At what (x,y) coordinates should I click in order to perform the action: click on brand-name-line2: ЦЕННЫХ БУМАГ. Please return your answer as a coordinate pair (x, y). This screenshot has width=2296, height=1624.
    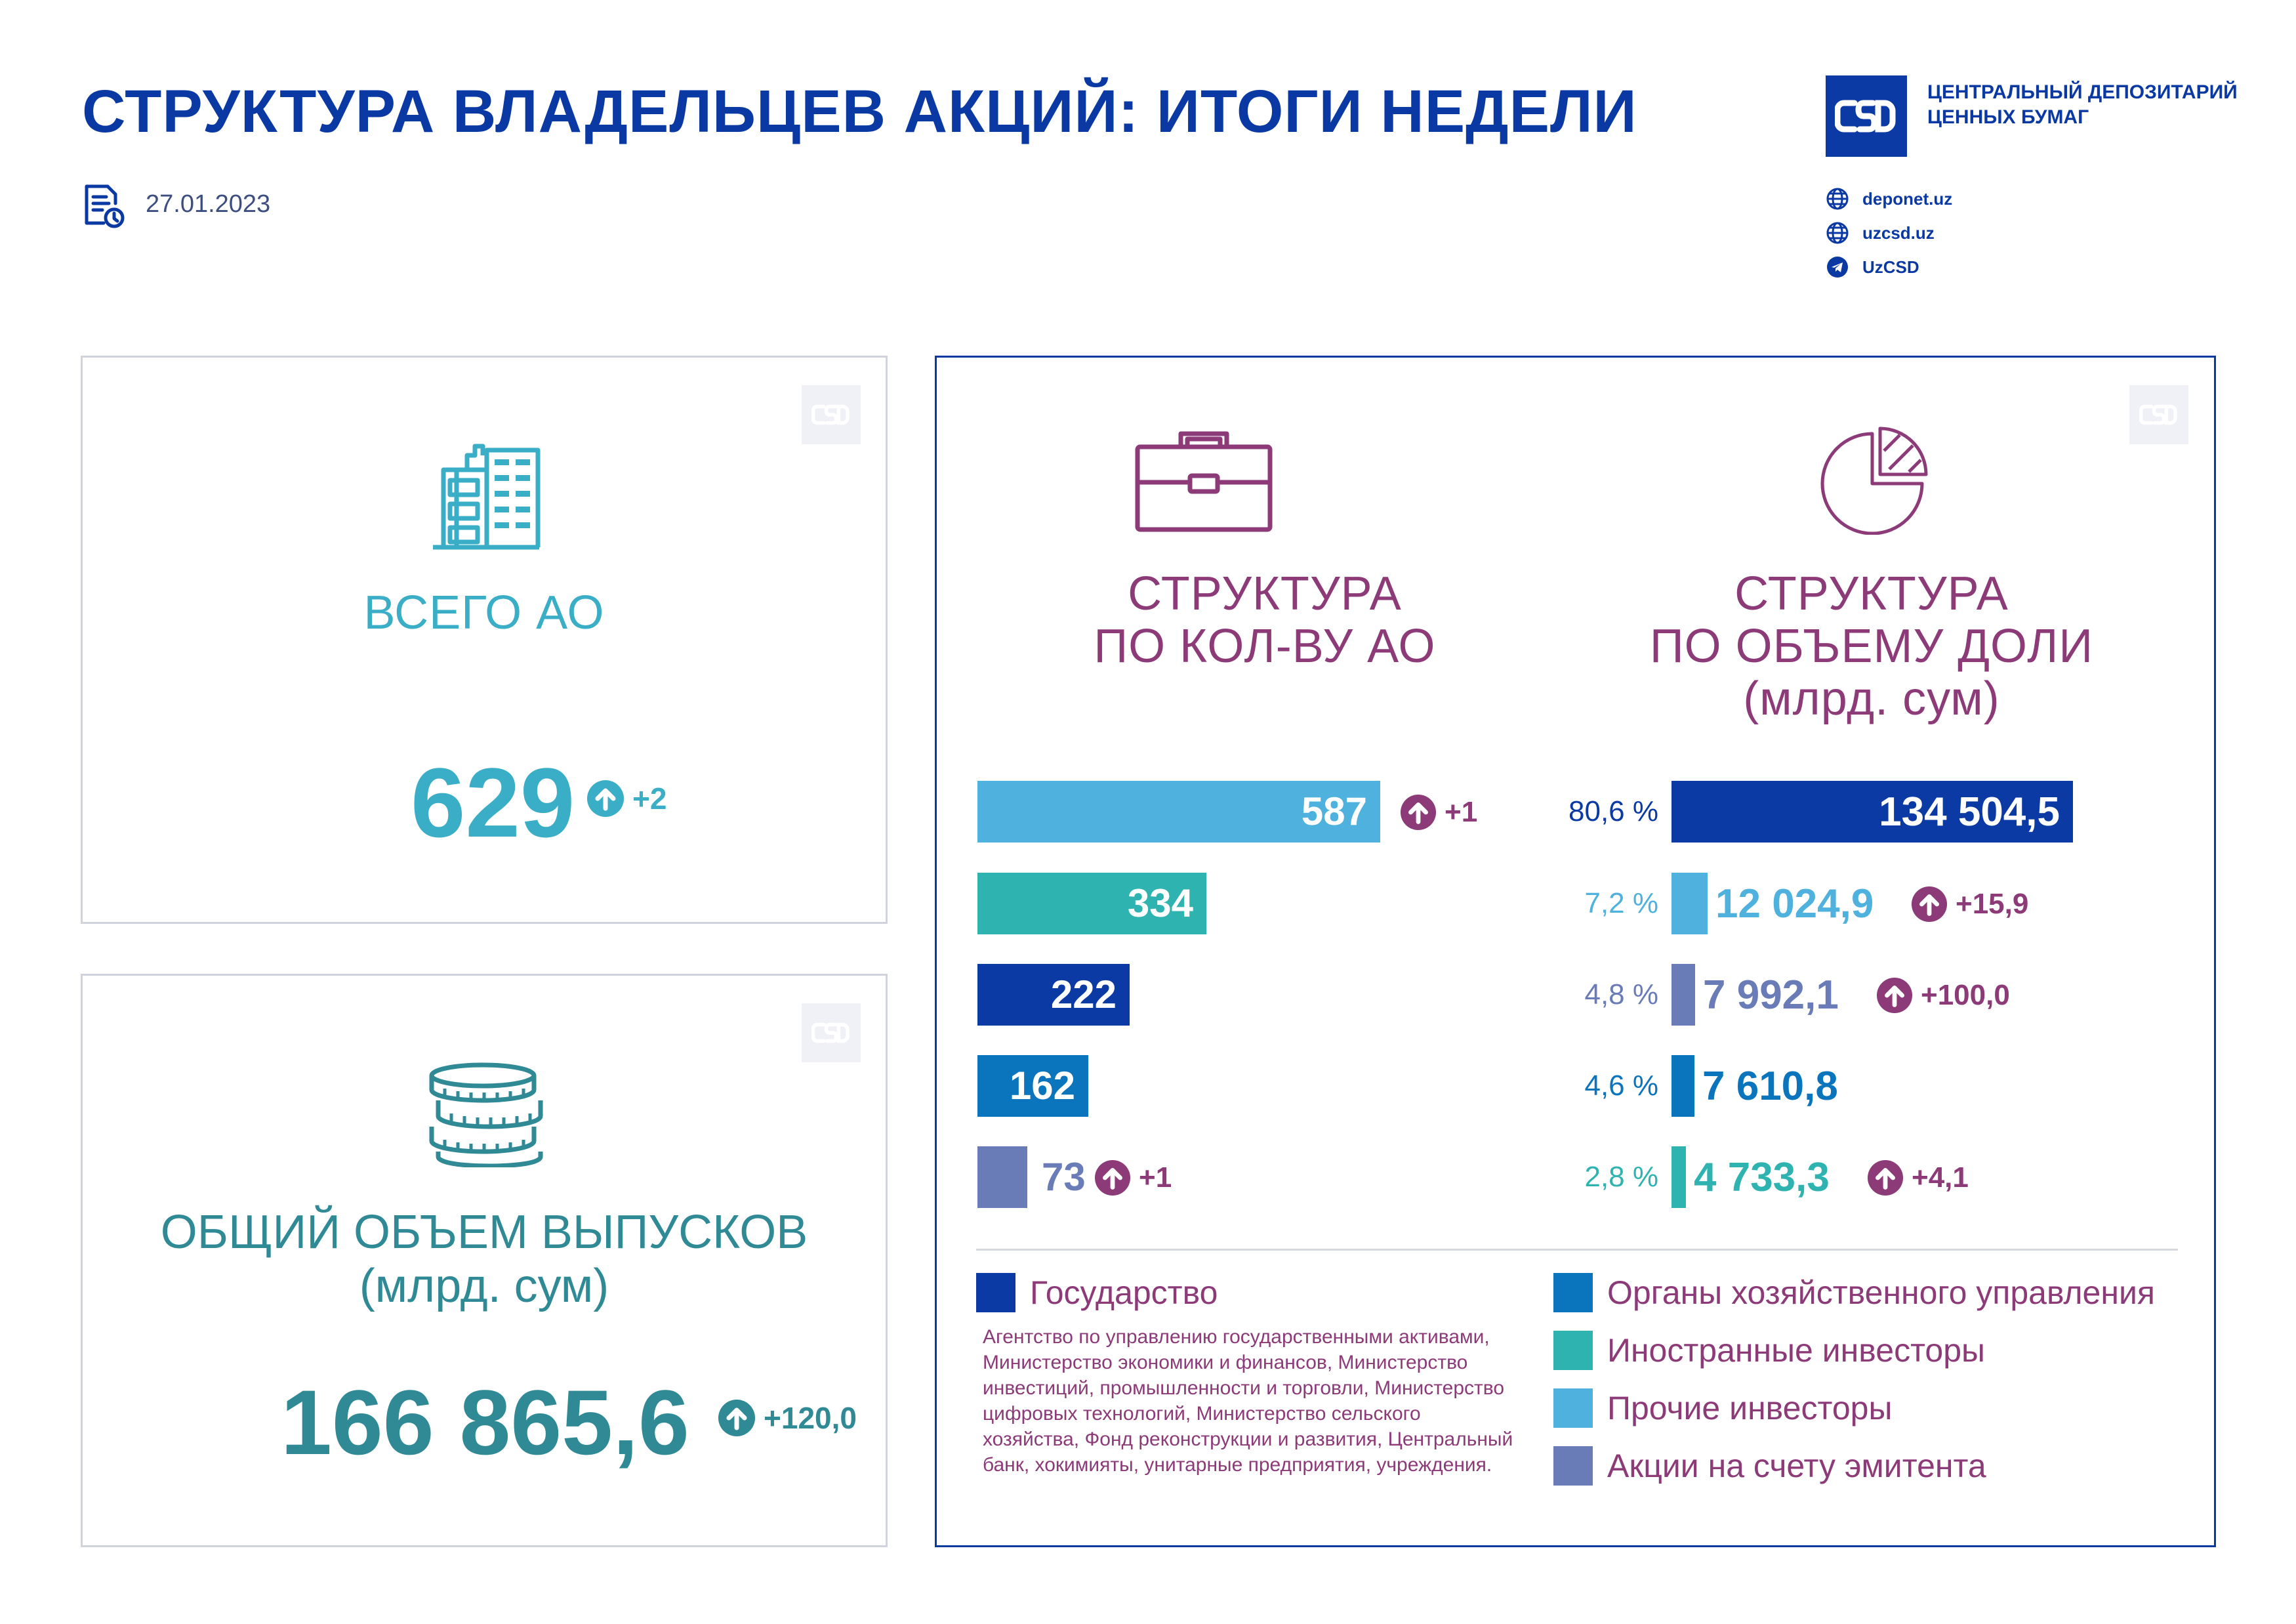
    Looking at the image, I should click on (2008, 117).